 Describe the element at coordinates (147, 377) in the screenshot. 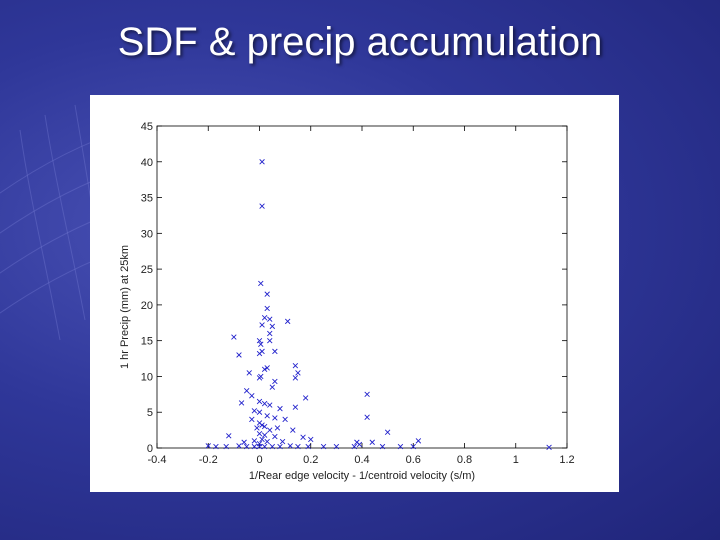

I see `y-tick-label: 10` at that location.